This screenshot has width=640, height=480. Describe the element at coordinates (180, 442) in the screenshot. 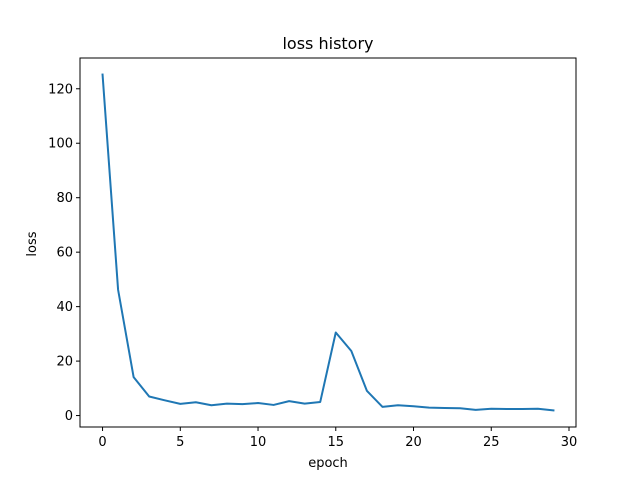

I see `x-tick-label: 5` at that location.